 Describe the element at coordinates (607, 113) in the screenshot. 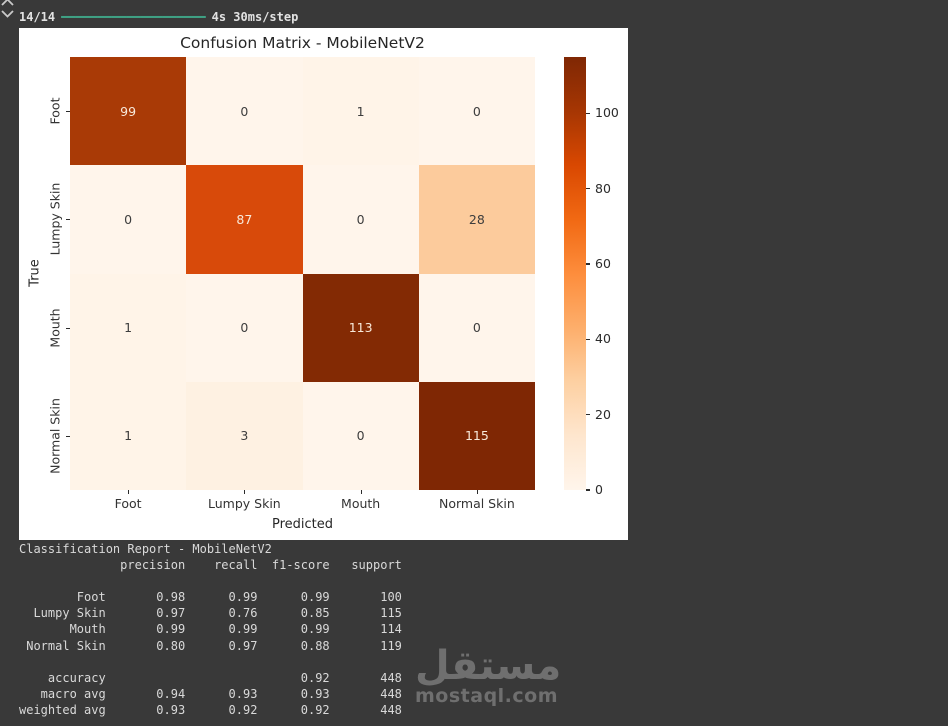

I see `colorbar-tick-label: 100` at that location.